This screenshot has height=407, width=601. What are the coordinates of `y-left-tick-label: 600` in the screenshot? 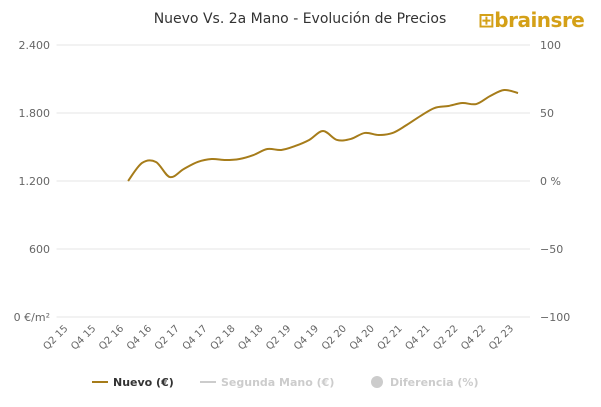 It's located at (39, 249).